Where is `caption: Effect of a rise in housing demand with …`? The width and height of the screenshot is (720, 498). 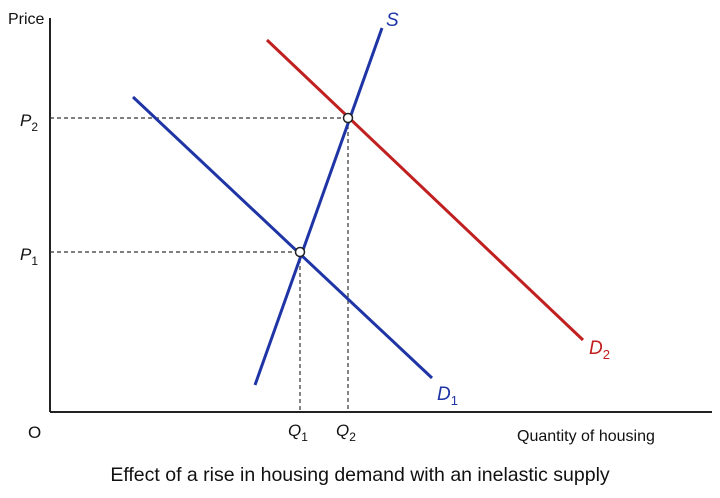
caption: Effect of a rise in housing demand with … is located at coordinates (360, 475).